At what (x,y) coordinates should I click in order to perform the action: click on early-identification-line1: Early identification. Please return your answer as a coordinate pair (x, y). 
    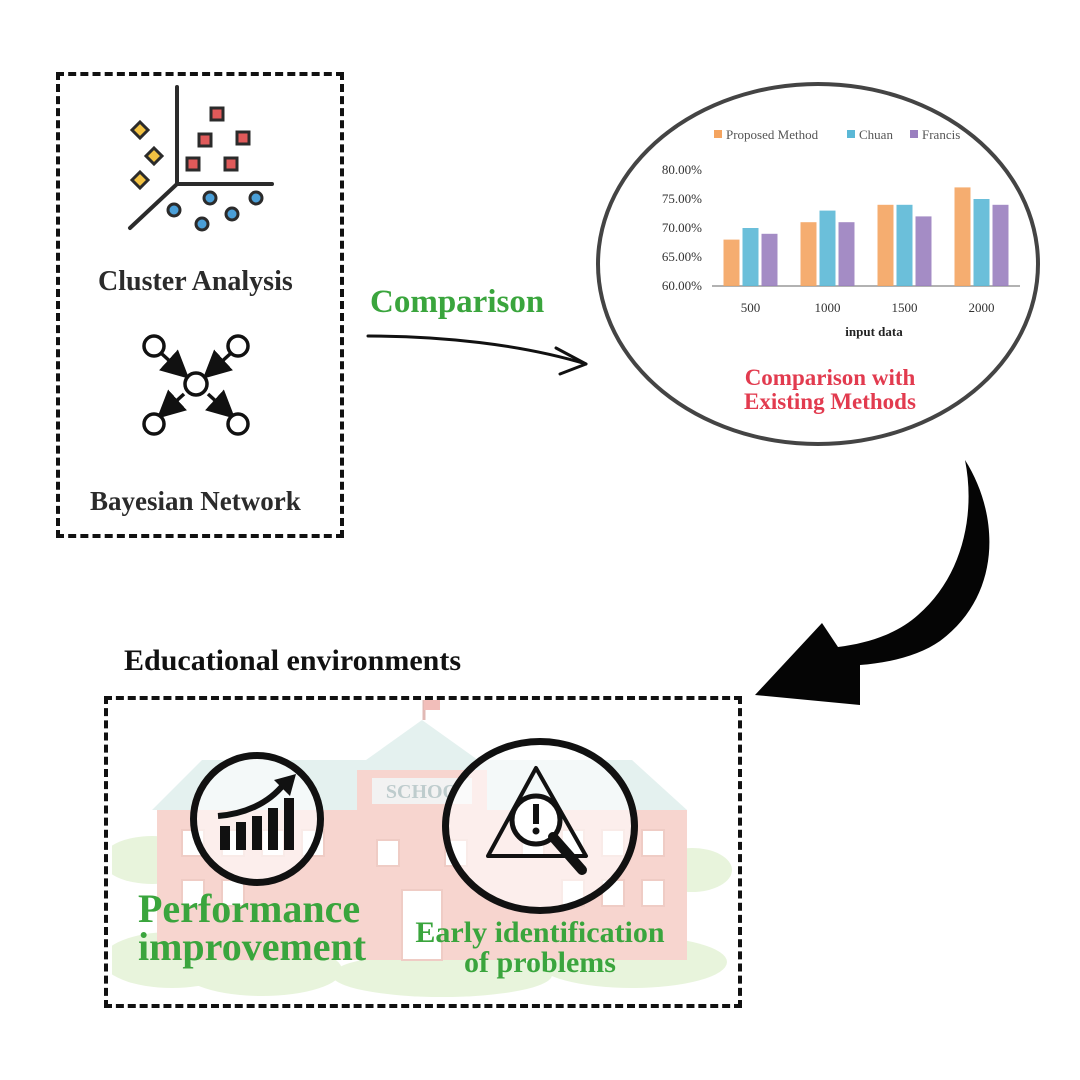
    Looking at the image, I should click on (540, 932).